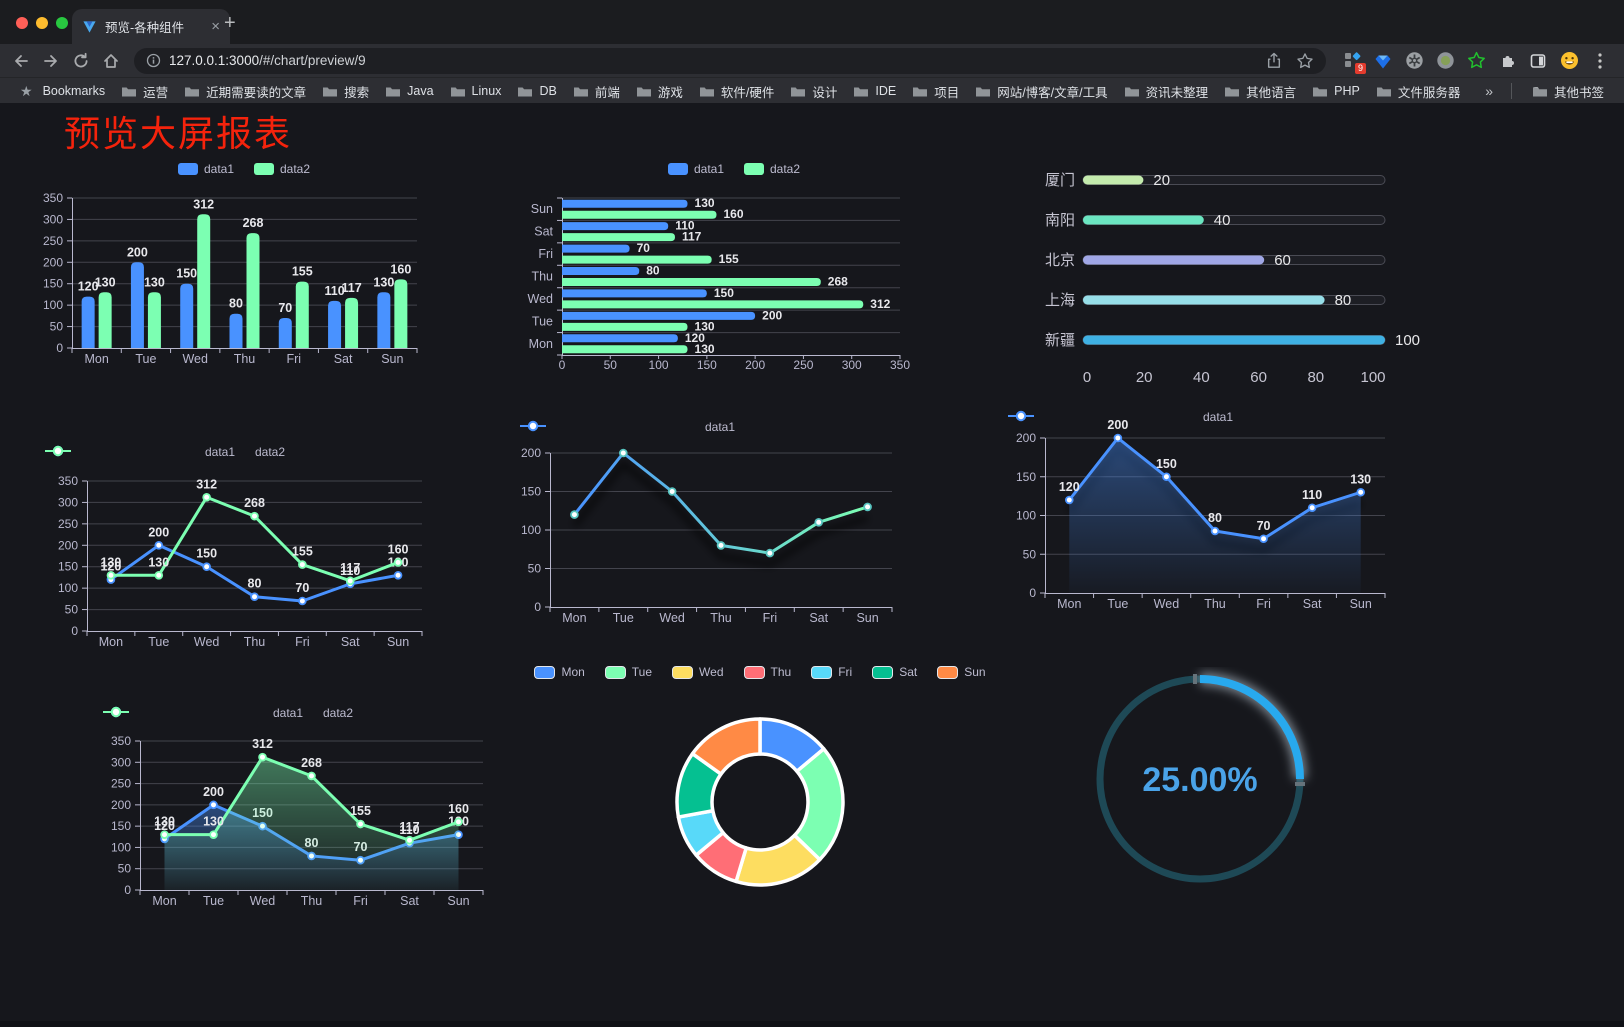 The image size is (1624, 1027). I want to click on bookmark-folder: 运营, so click(144, 91).